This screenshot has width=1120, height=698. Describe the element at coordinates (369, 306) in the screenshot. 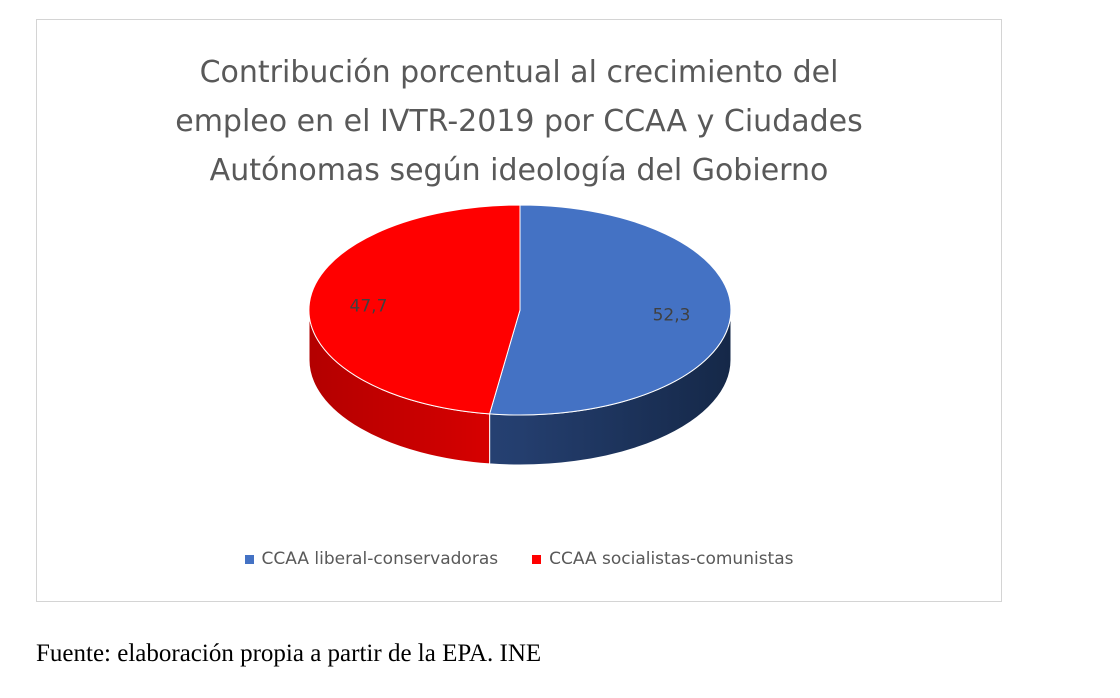

I see `pie-data-label-socialistas-comunistas: 47,7` at that location.